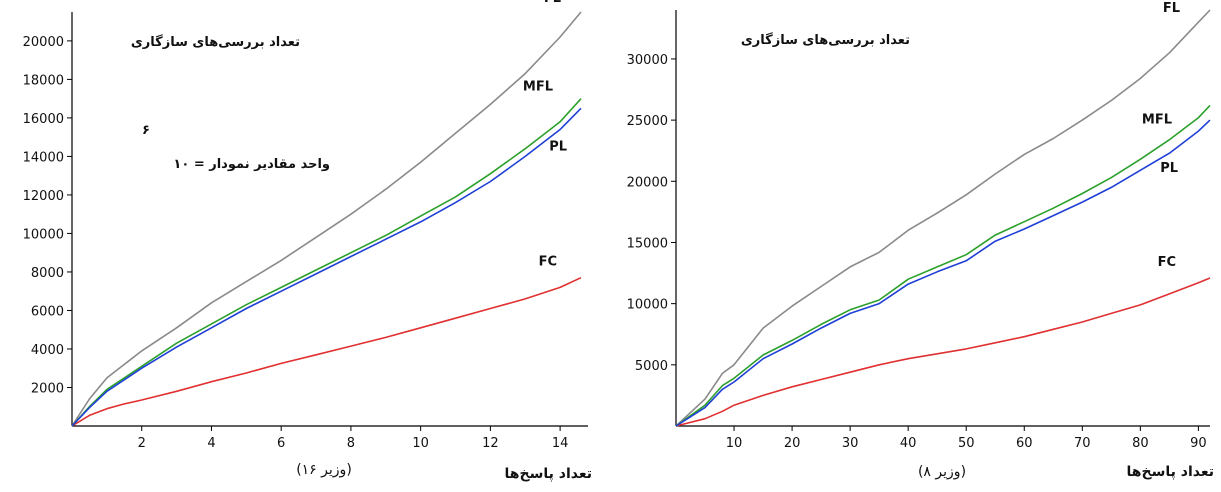 The width and height of the screenshot is (1221, 492). I want to click on left-x-tick-label: 10, so click(420, 443).